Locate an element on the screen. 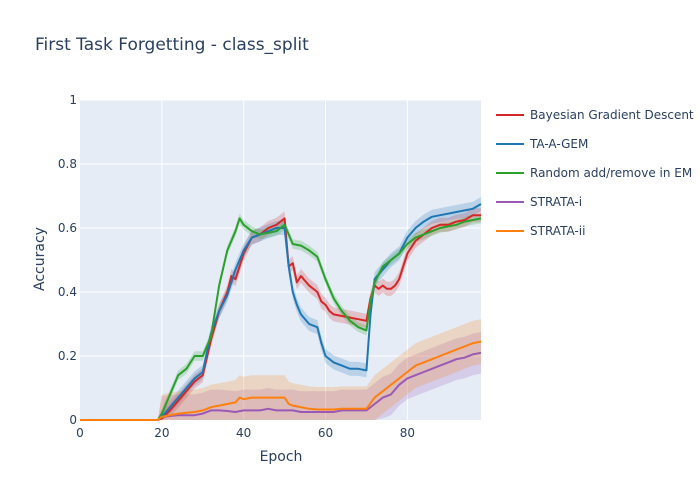 This screenshot has height=500, width=700. legend-label-4: STRATA-ii is located at coordinates (557, 231).